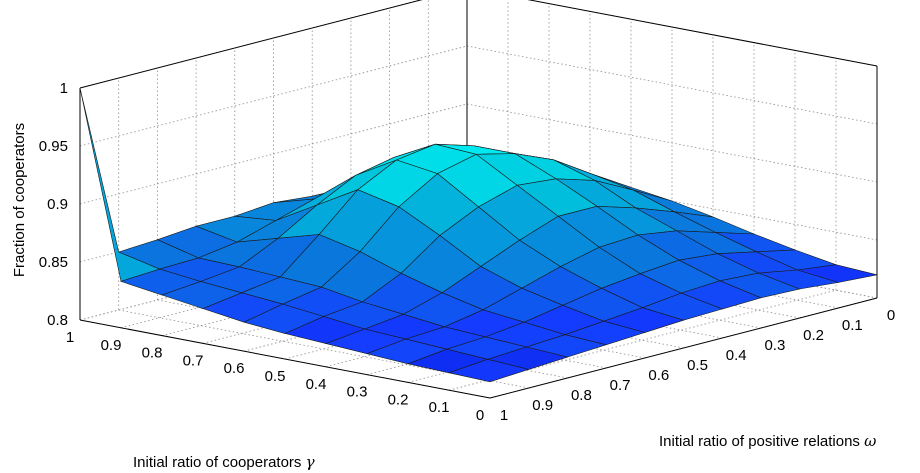 This screenshot has height=473, width=920. I want to click on y-tick-label: 0.5, so click(275, 376).